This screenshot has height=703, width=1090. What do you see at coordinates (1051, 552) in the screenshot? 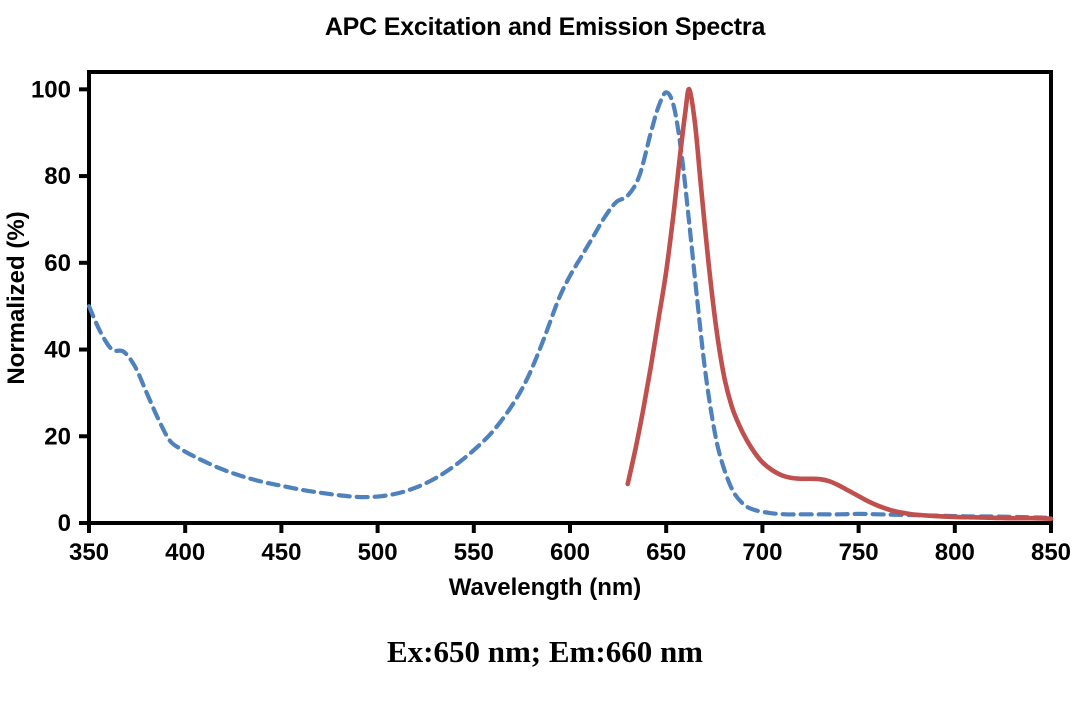
I see `x-tick-label: 850` at bounding box center [1051, 552].